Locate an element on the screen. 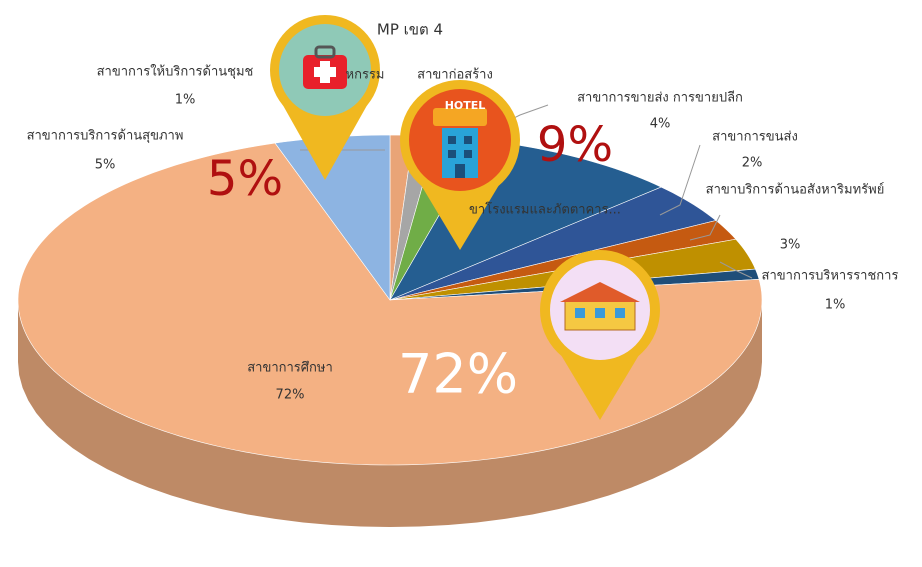 The height and width of the screenshot is (567, 922). value-label: 5% is located at coordinates (105, 165).